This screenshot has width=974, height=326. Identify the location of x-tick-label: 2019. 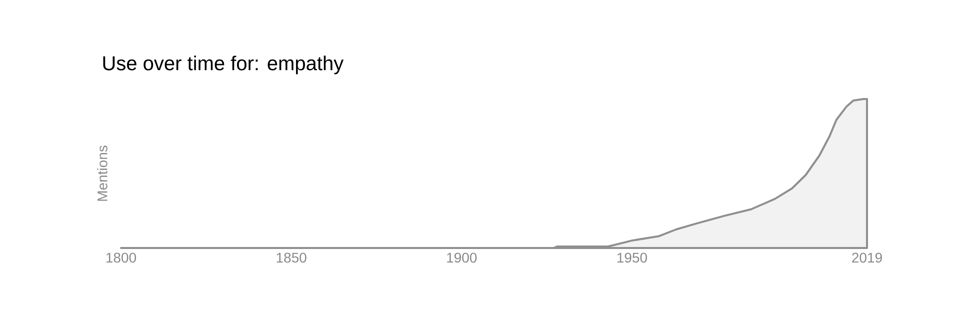
(867, 257).